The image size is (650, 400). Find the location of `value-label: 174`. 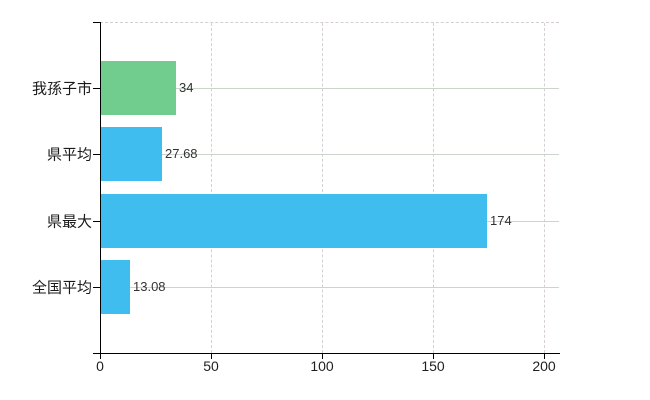

value-label: 174 is located at coordinates (501, 221).